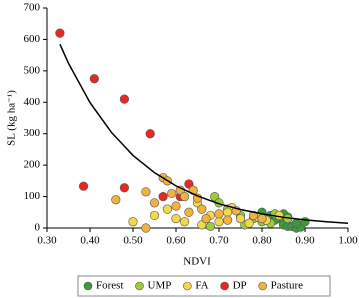 This screenshot has height=298, width=359. Describe the element at coordinates (32, 39) in the screenshot. I see `y-tick-label: 600` at that location.